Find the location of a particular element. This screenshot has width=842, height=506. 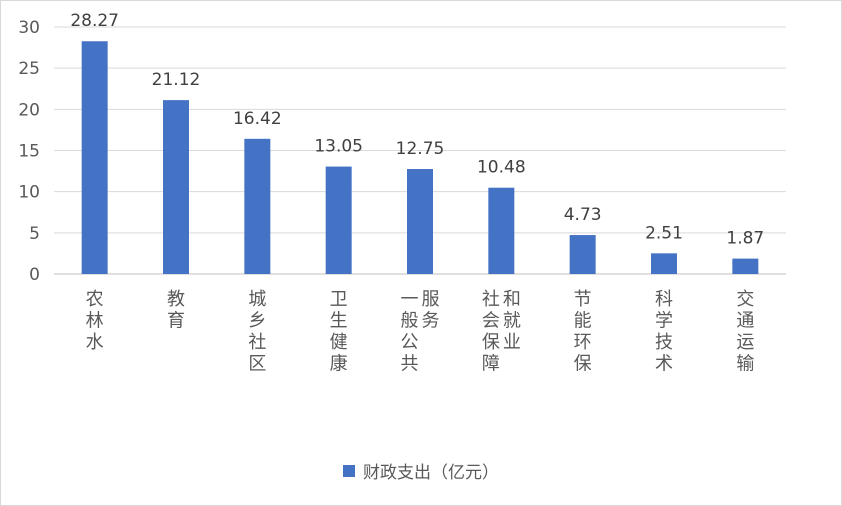

data-label: 1.87 is located at coordinates (745, 239).